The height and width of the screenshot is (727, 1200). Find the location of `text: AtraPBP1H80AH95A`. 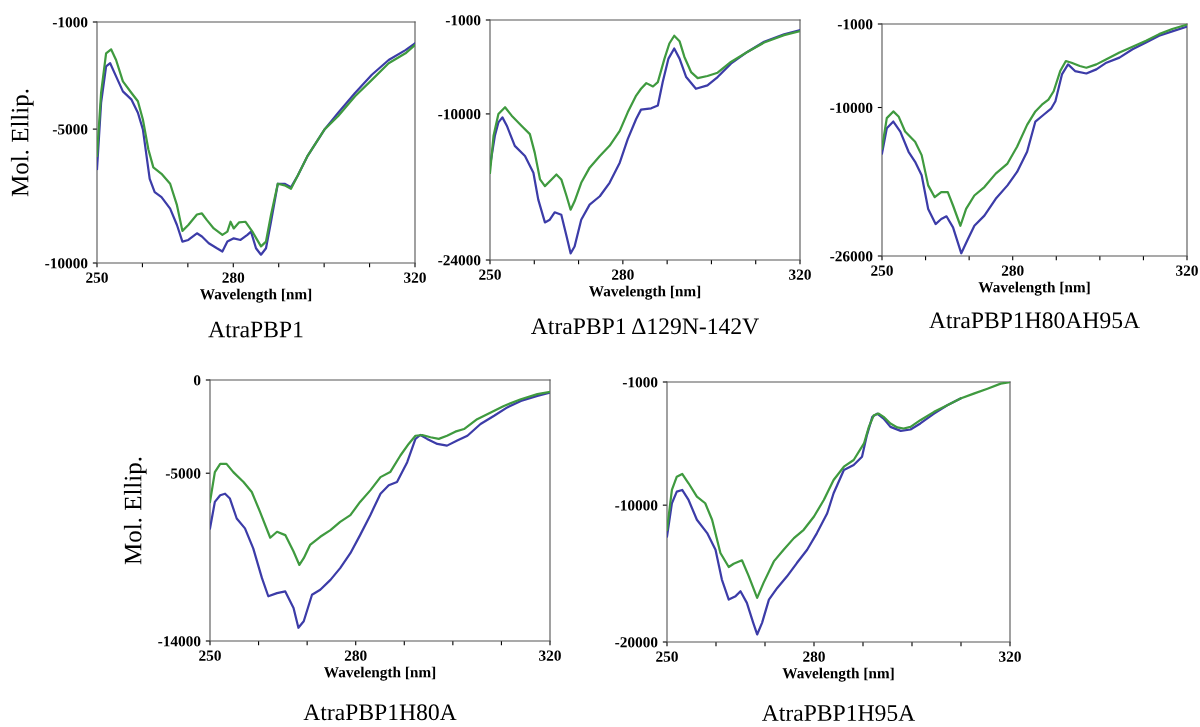

text: AtraPBP1H80AH95A is located at coordinates (1034, 320).